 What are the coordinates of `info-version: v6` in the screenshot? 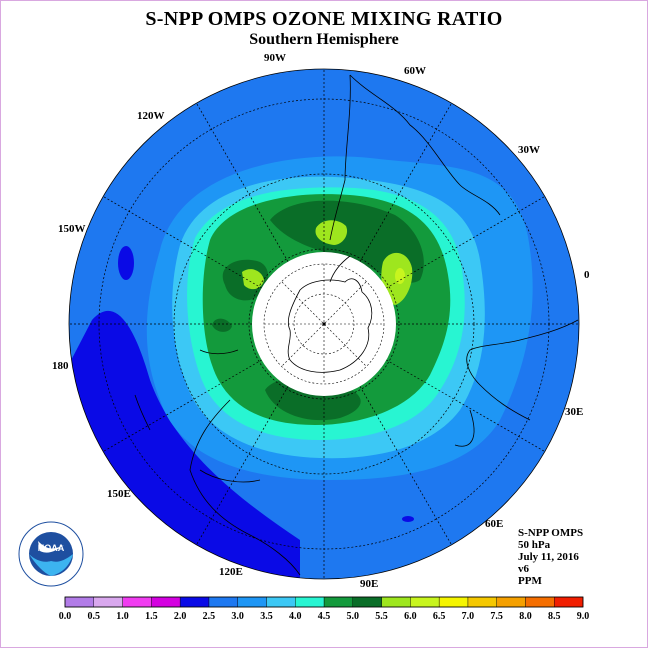 It's located at (523, 569).